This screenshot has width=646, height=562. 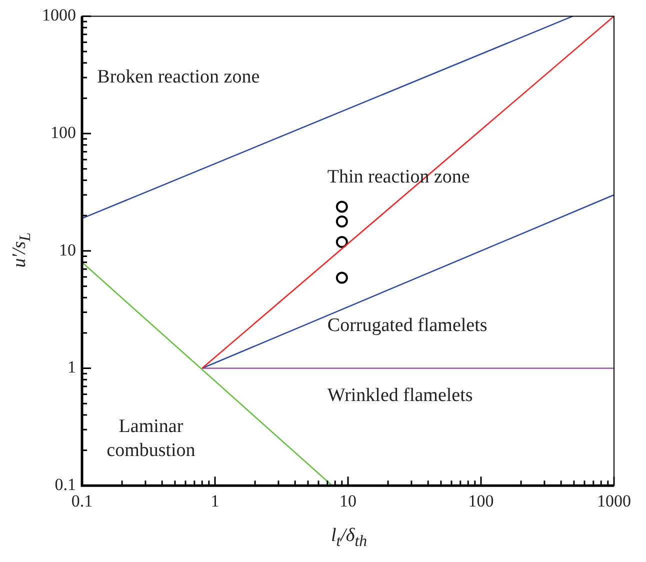 I want to click on x-tick-label: 100, so click(x=481, y=500).